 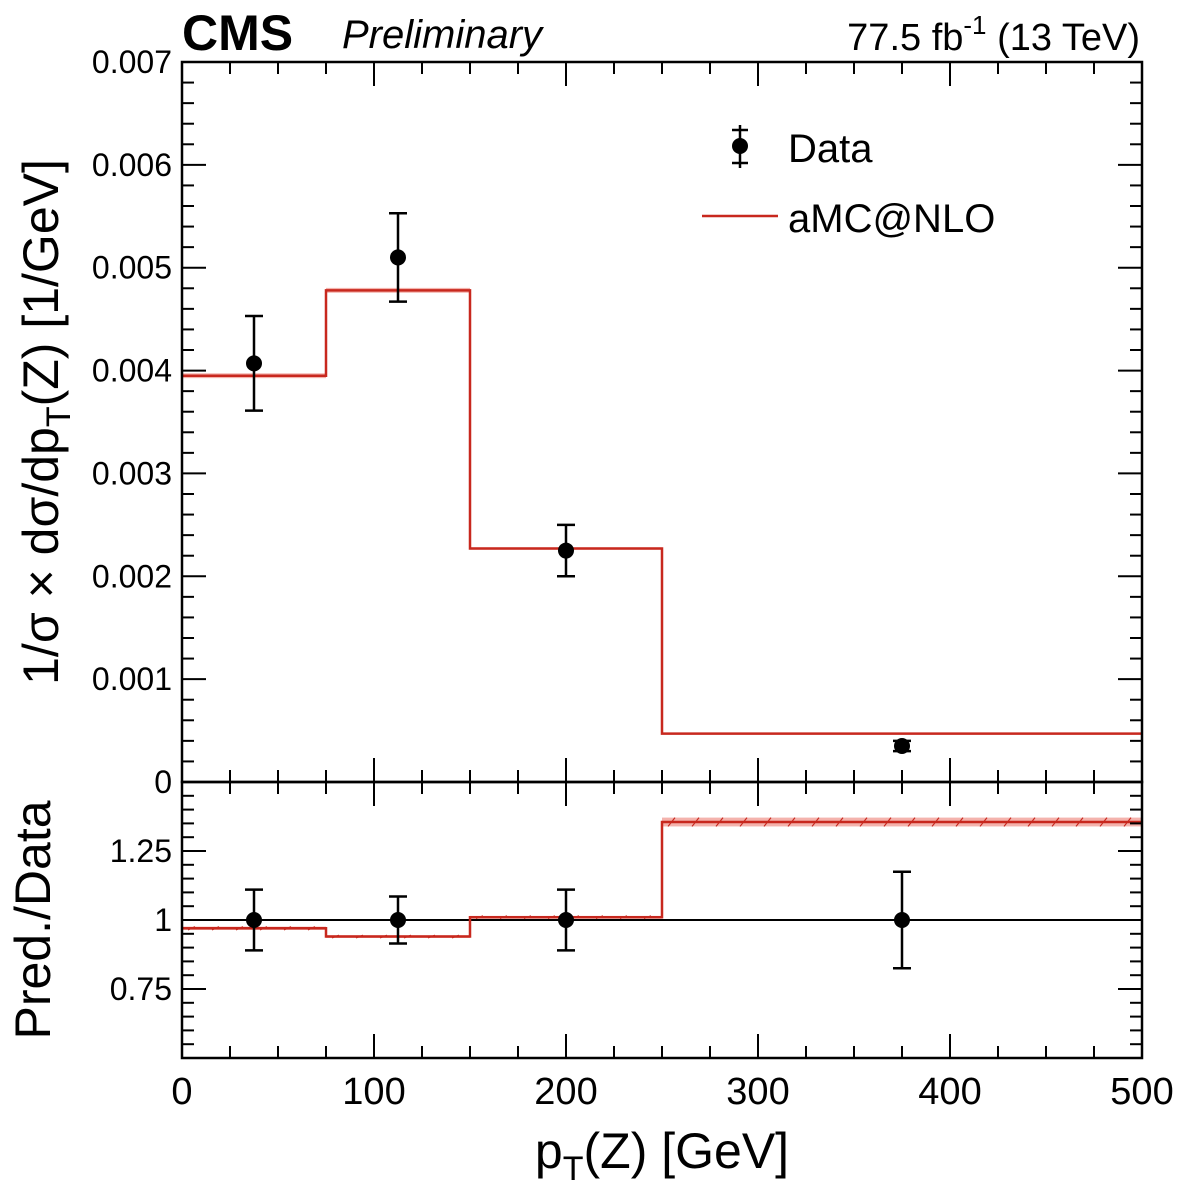 I want to click on main-ytick-label-2: 0.002, so click(x=132, y=576).